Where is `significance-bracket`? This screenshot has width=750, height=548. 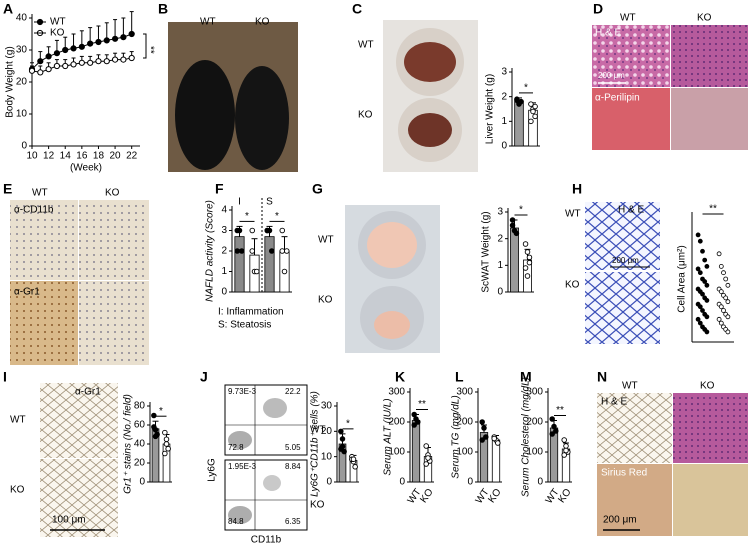
significance-bracket is located at coordinates (145, 46).